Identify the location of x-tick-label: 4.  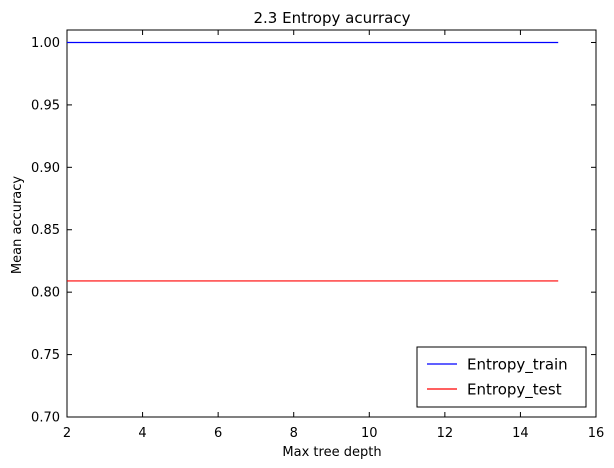
(142, 433).